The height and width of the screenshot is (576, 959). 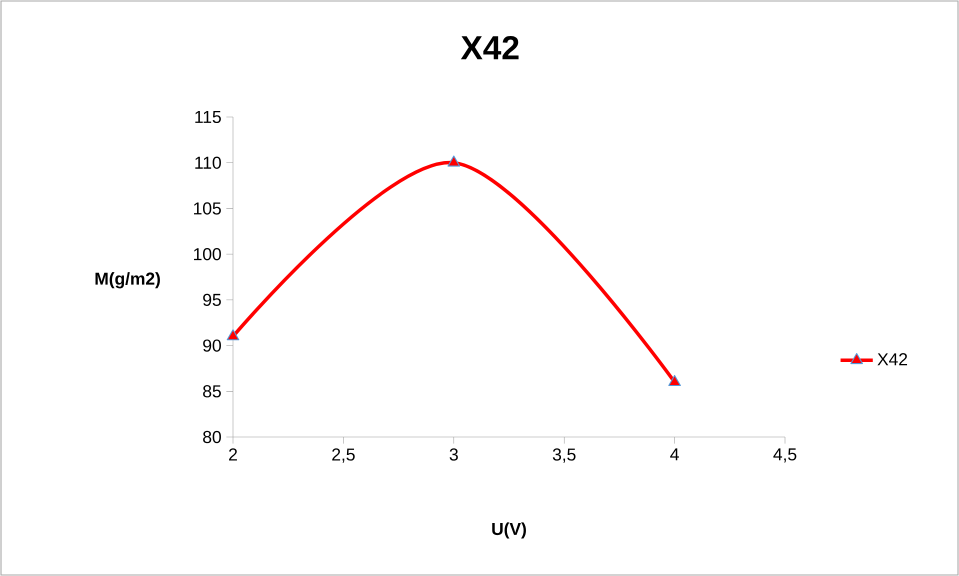 What do you see at coordinates (208, 117) in the screenshot?
I see `y-tick-label: 115` at bounding box center [208, 117].